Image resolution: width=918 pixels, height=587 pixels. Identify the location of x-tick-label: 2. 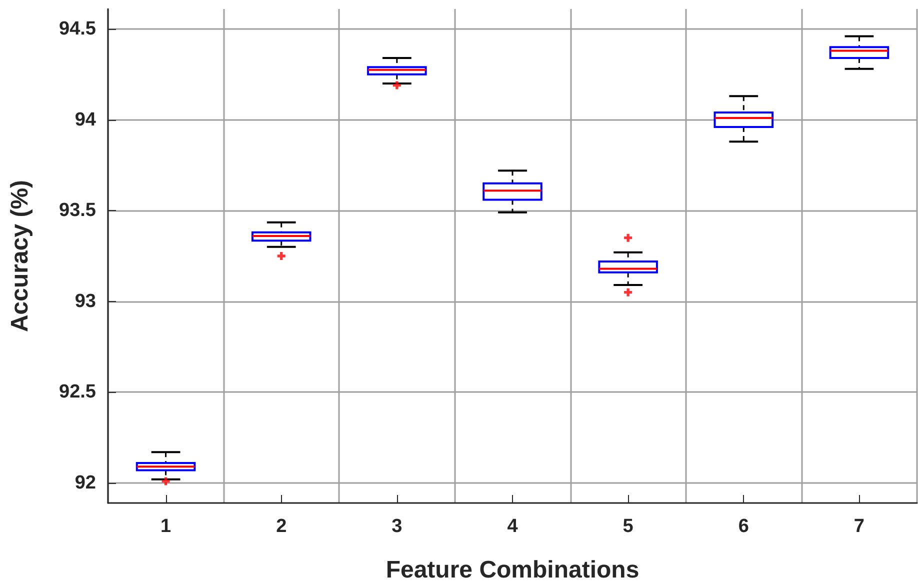
(281, 526).